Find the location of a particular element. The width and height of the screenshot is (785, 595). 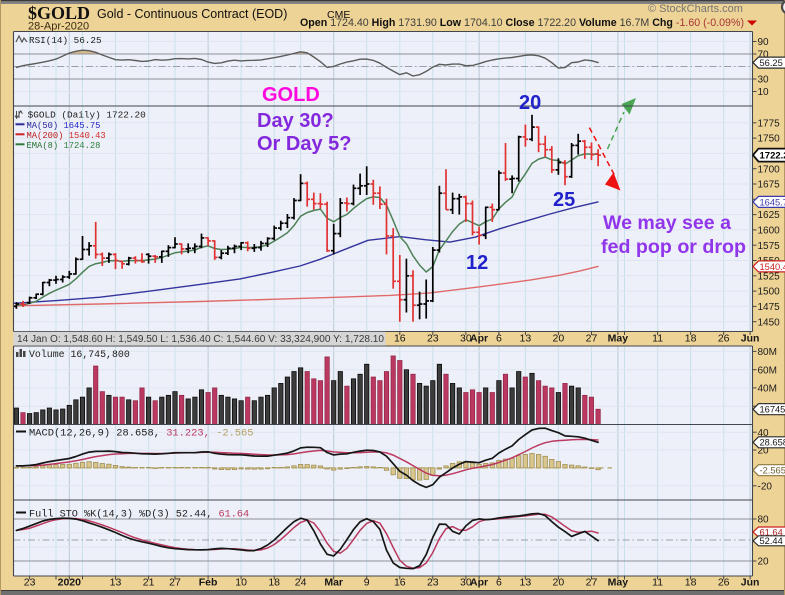

svg-text: 12 is located at coordinates (477, 263).